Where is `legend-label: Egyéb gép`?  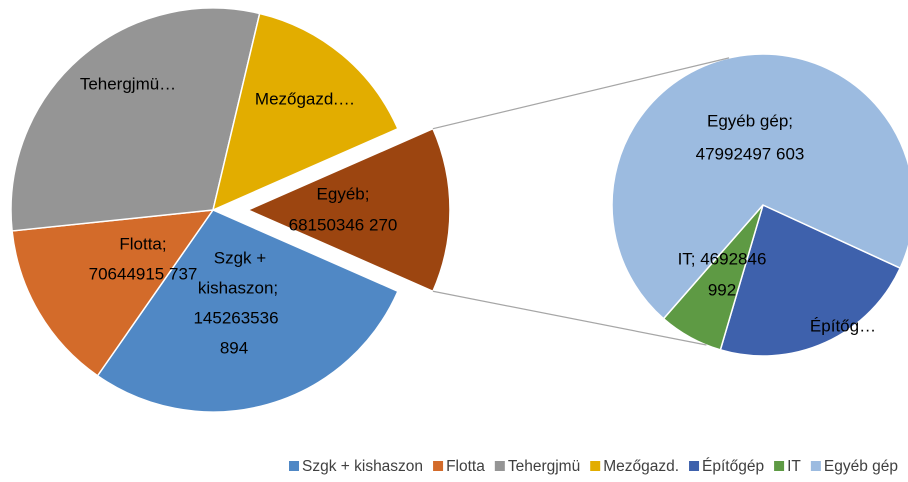 legend-label: Egyéb gép is located at coordinates (861, 466).